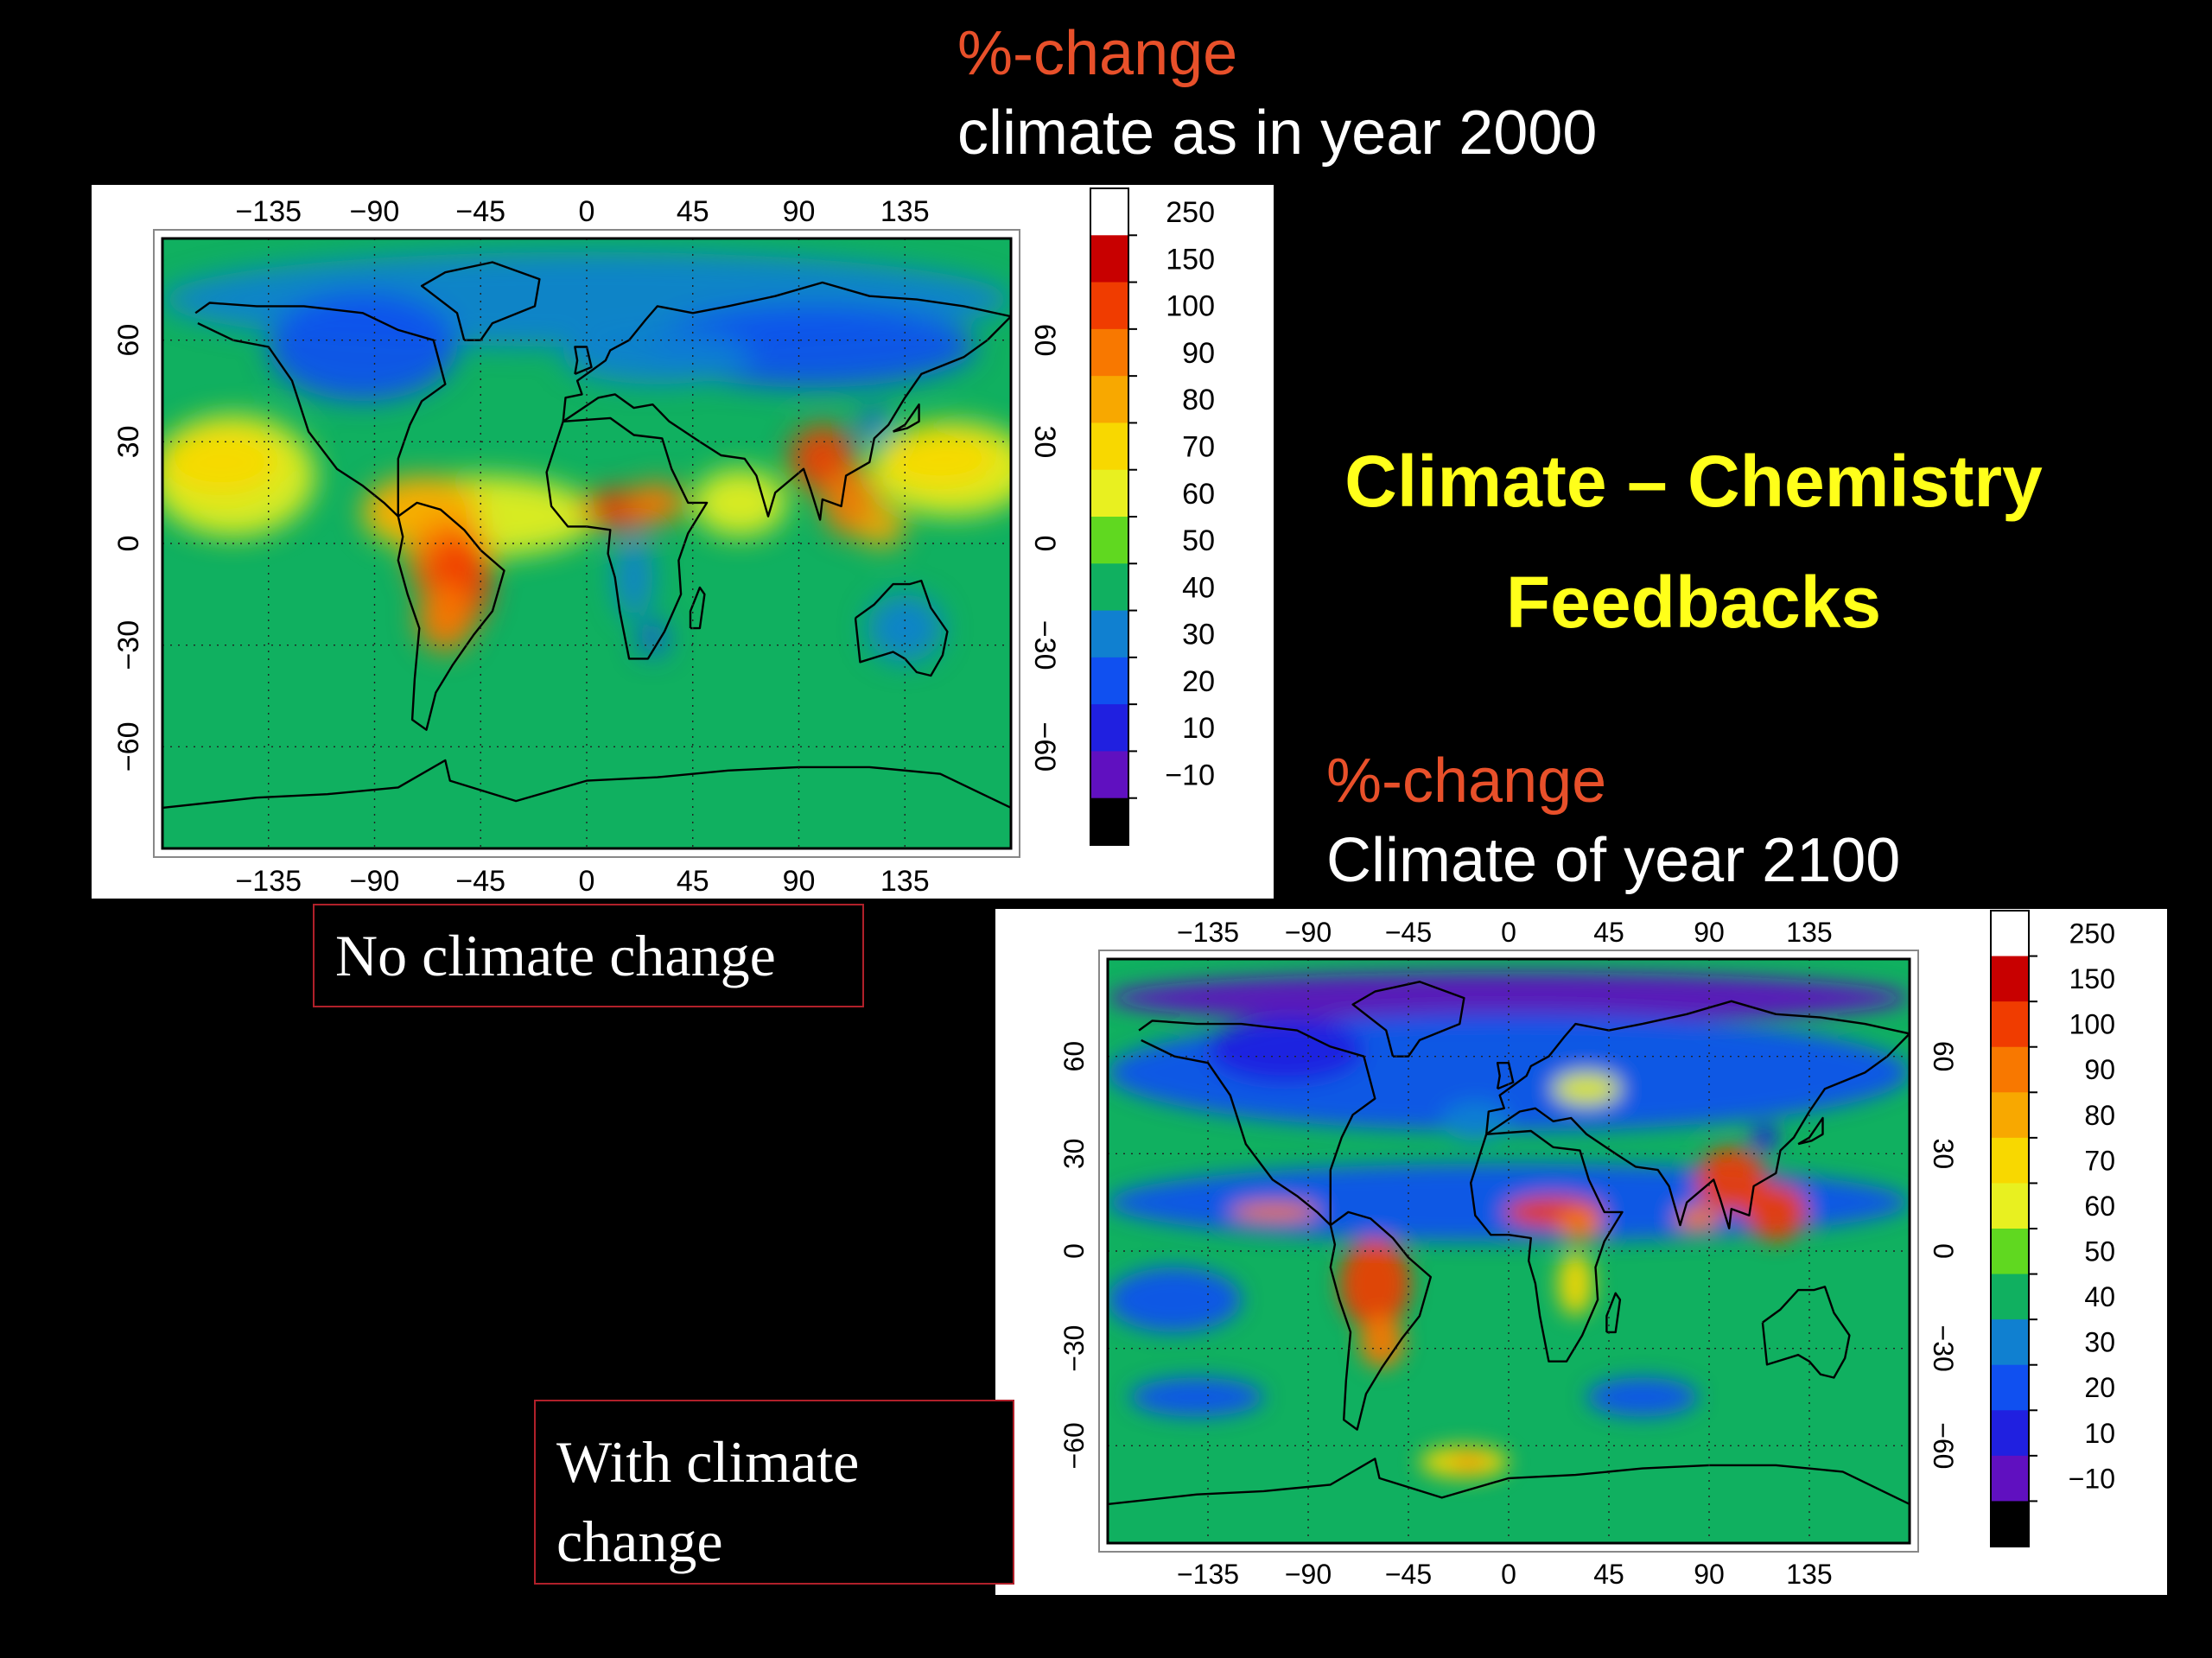 This screenshot has width=2212, height=1658. I want to click on top-colorbar-label: 10, so click(1198, 728).